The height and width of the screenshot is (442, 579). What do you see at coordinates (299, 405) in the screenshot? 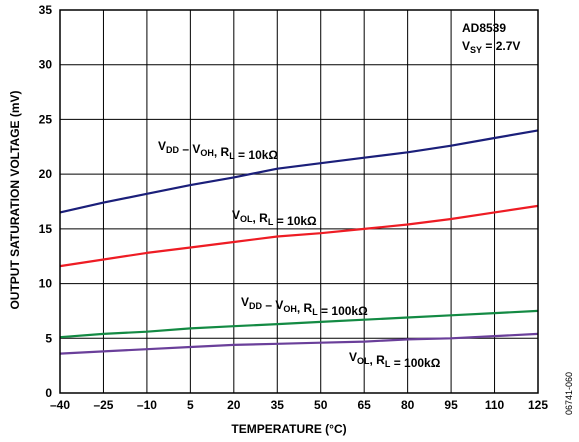
I see `x-tick-labels: –40 –25 –10 5 20 35 50 65 80 95 110 125` at bounding box center [299, 405].